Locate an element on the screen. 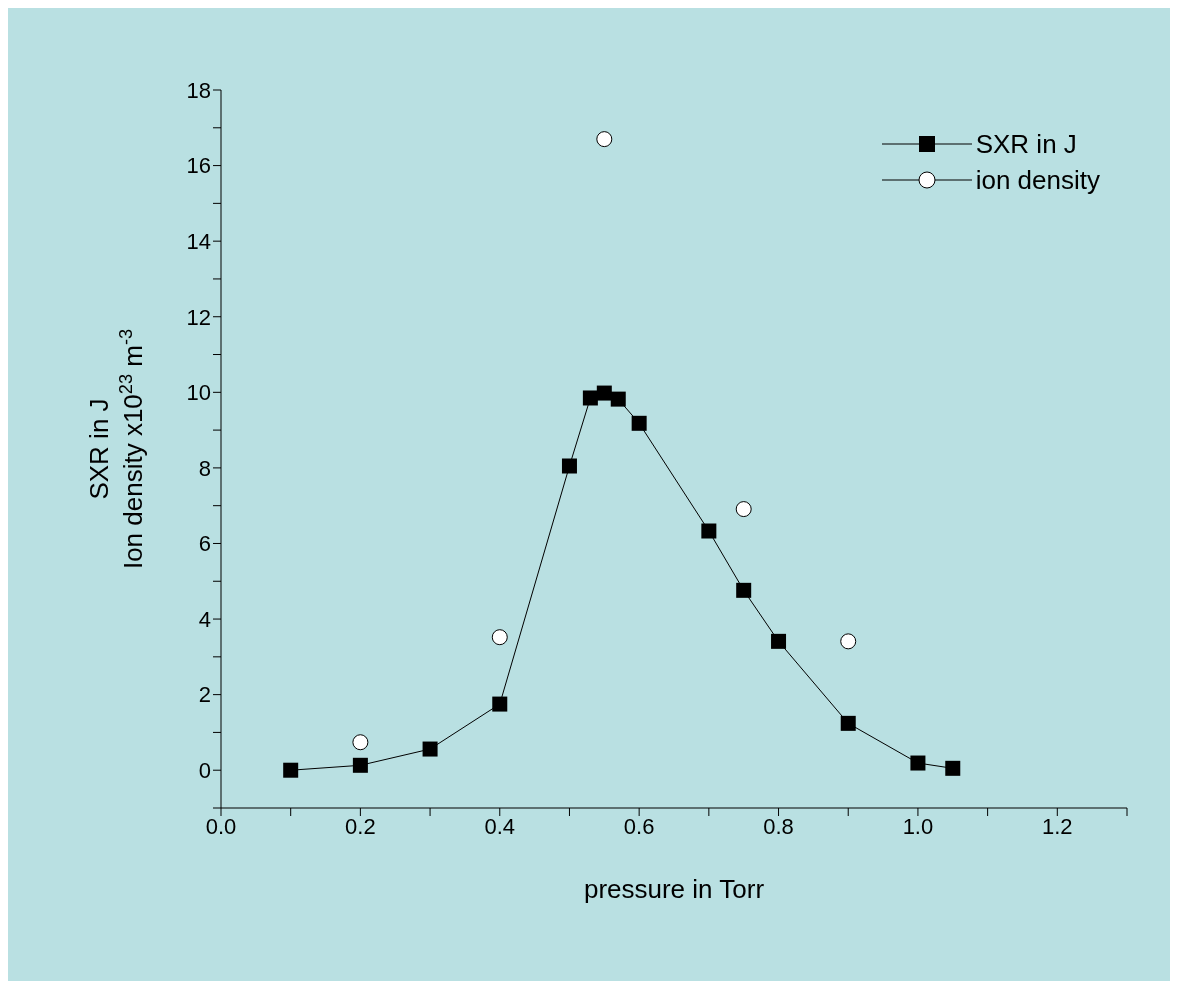 The image size is (1178, 989). x-tick-label: 0.2 is located at coordinates (360, 826).